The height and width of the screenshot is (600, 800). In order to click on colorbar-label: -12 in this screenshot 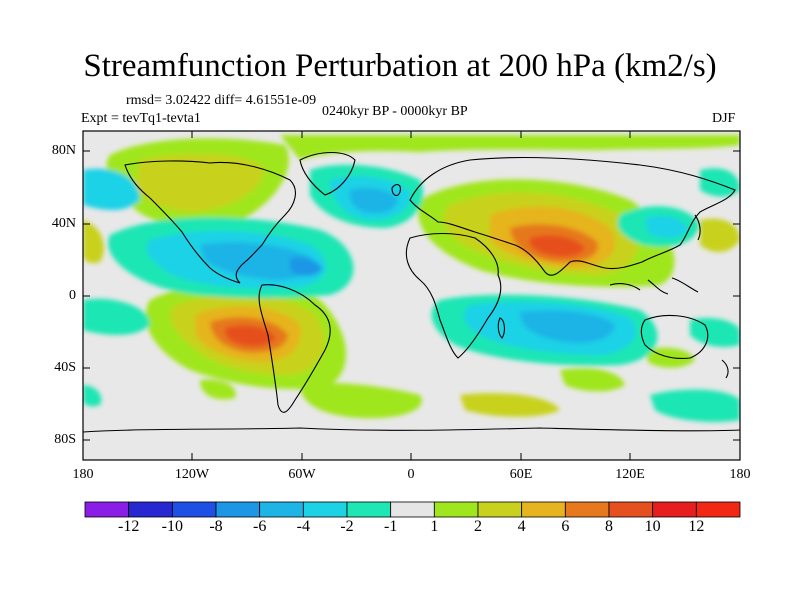, I will do `click(128, 526)`.